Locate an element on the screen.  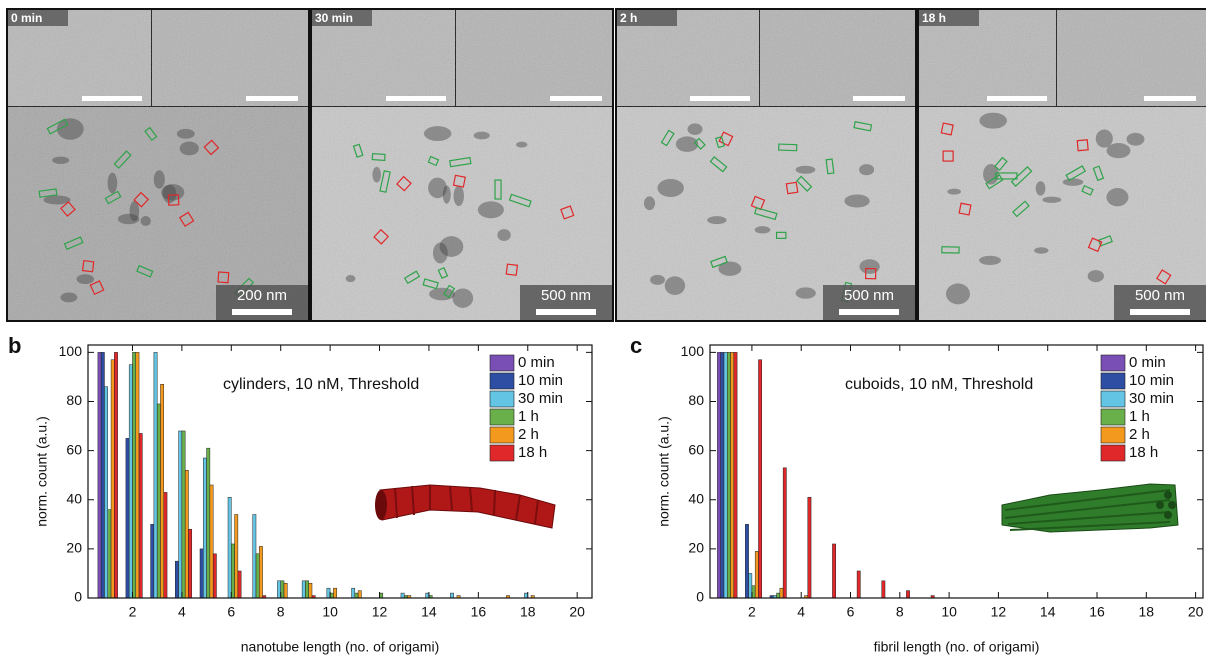
x-tick-label: 10 is located at coordinates (949, 612).